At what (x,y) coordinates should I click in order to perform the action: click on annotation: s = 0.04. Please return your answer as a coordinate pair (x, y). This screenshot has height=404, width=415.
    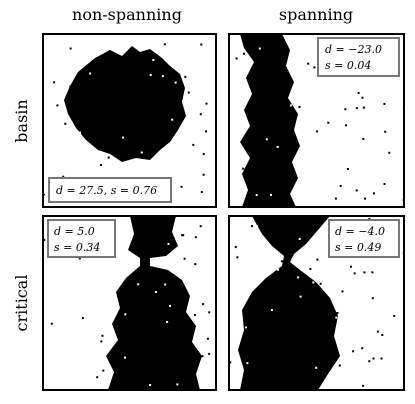
    Looking at the image, I should click on (348, 65).